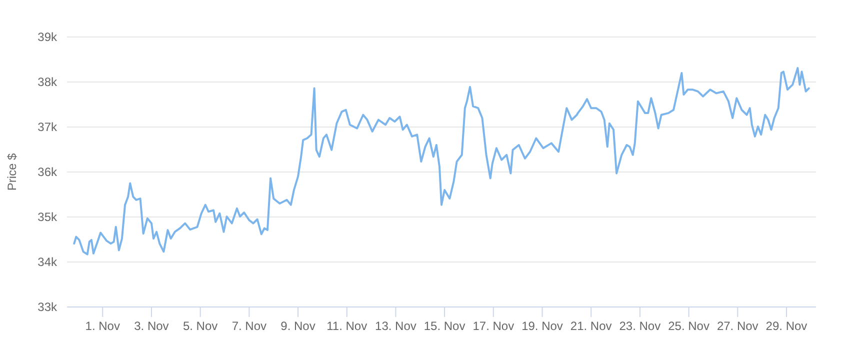  I want to click on x-tick-label: 5. Nov, so click(200, 326).